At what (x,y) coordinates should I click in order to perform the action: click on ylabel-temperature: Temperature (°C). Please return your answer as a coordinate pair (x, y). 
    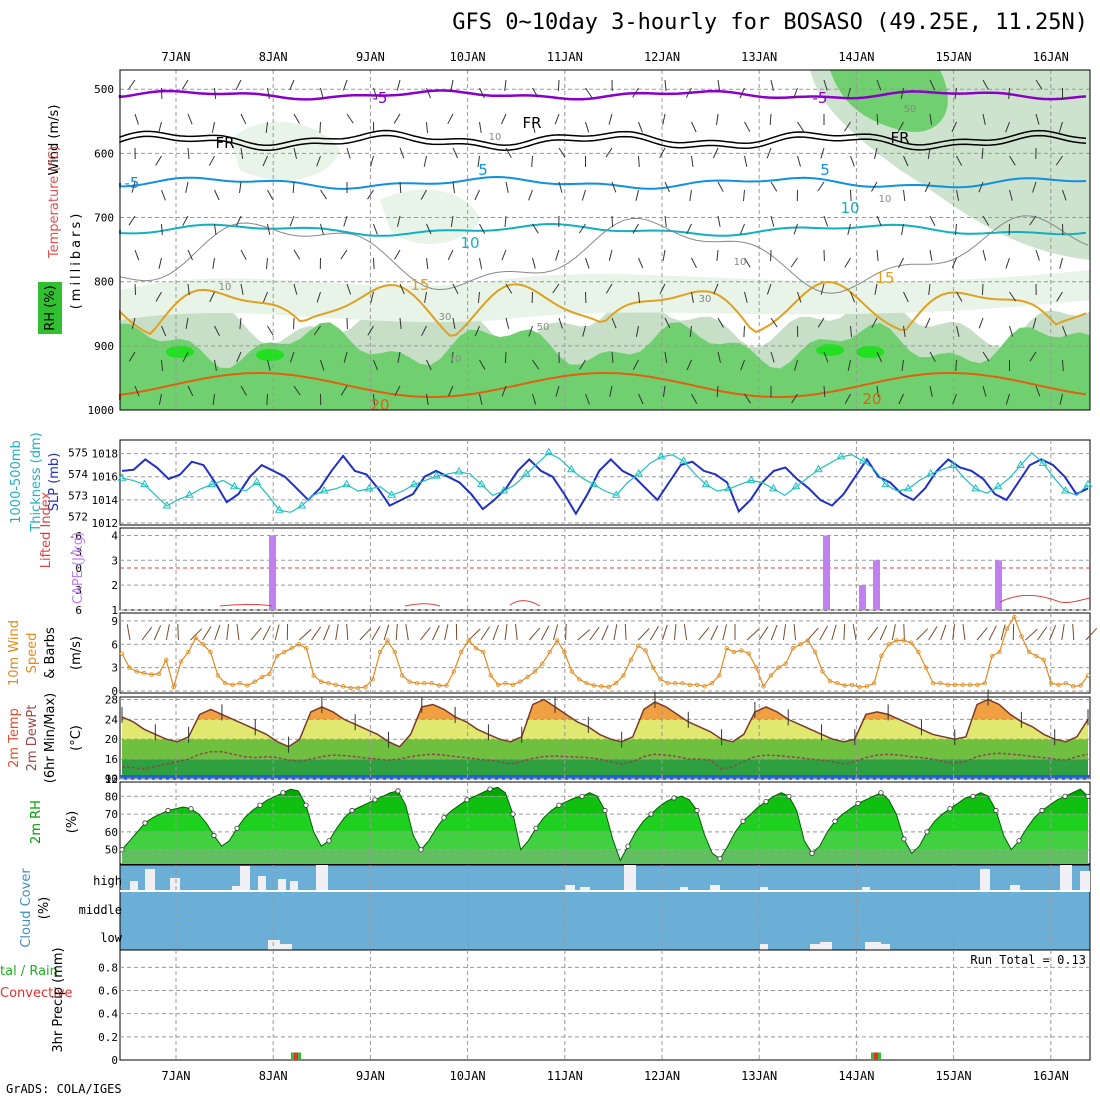
    Looking at the image, I should click on (54, 202).